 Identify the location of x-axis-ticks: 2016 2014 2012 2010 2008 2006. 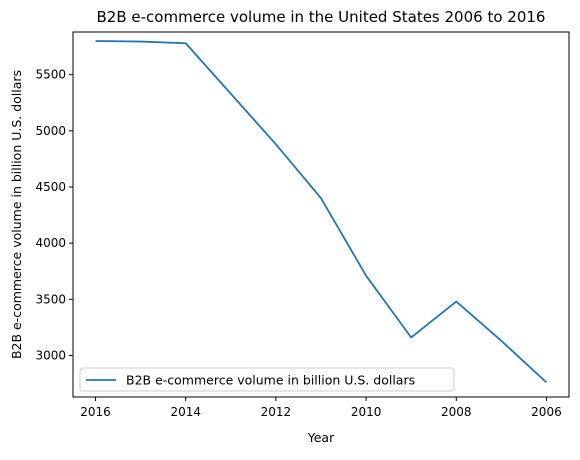
(321, 408).